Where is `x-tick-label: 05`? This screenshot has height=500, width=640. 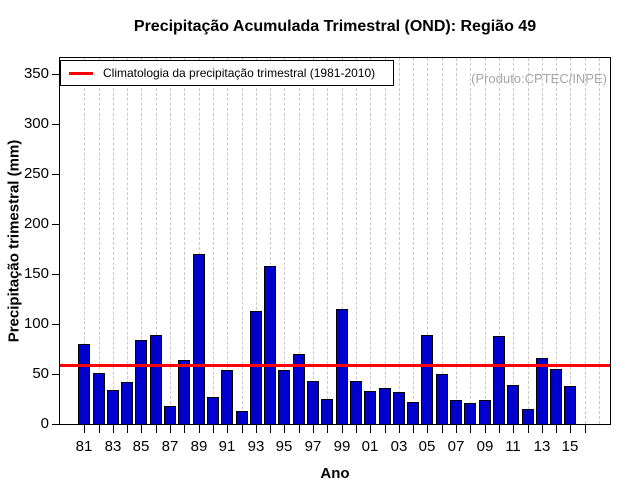 x-tick-label: 05 is located at coordinates (427, 446).